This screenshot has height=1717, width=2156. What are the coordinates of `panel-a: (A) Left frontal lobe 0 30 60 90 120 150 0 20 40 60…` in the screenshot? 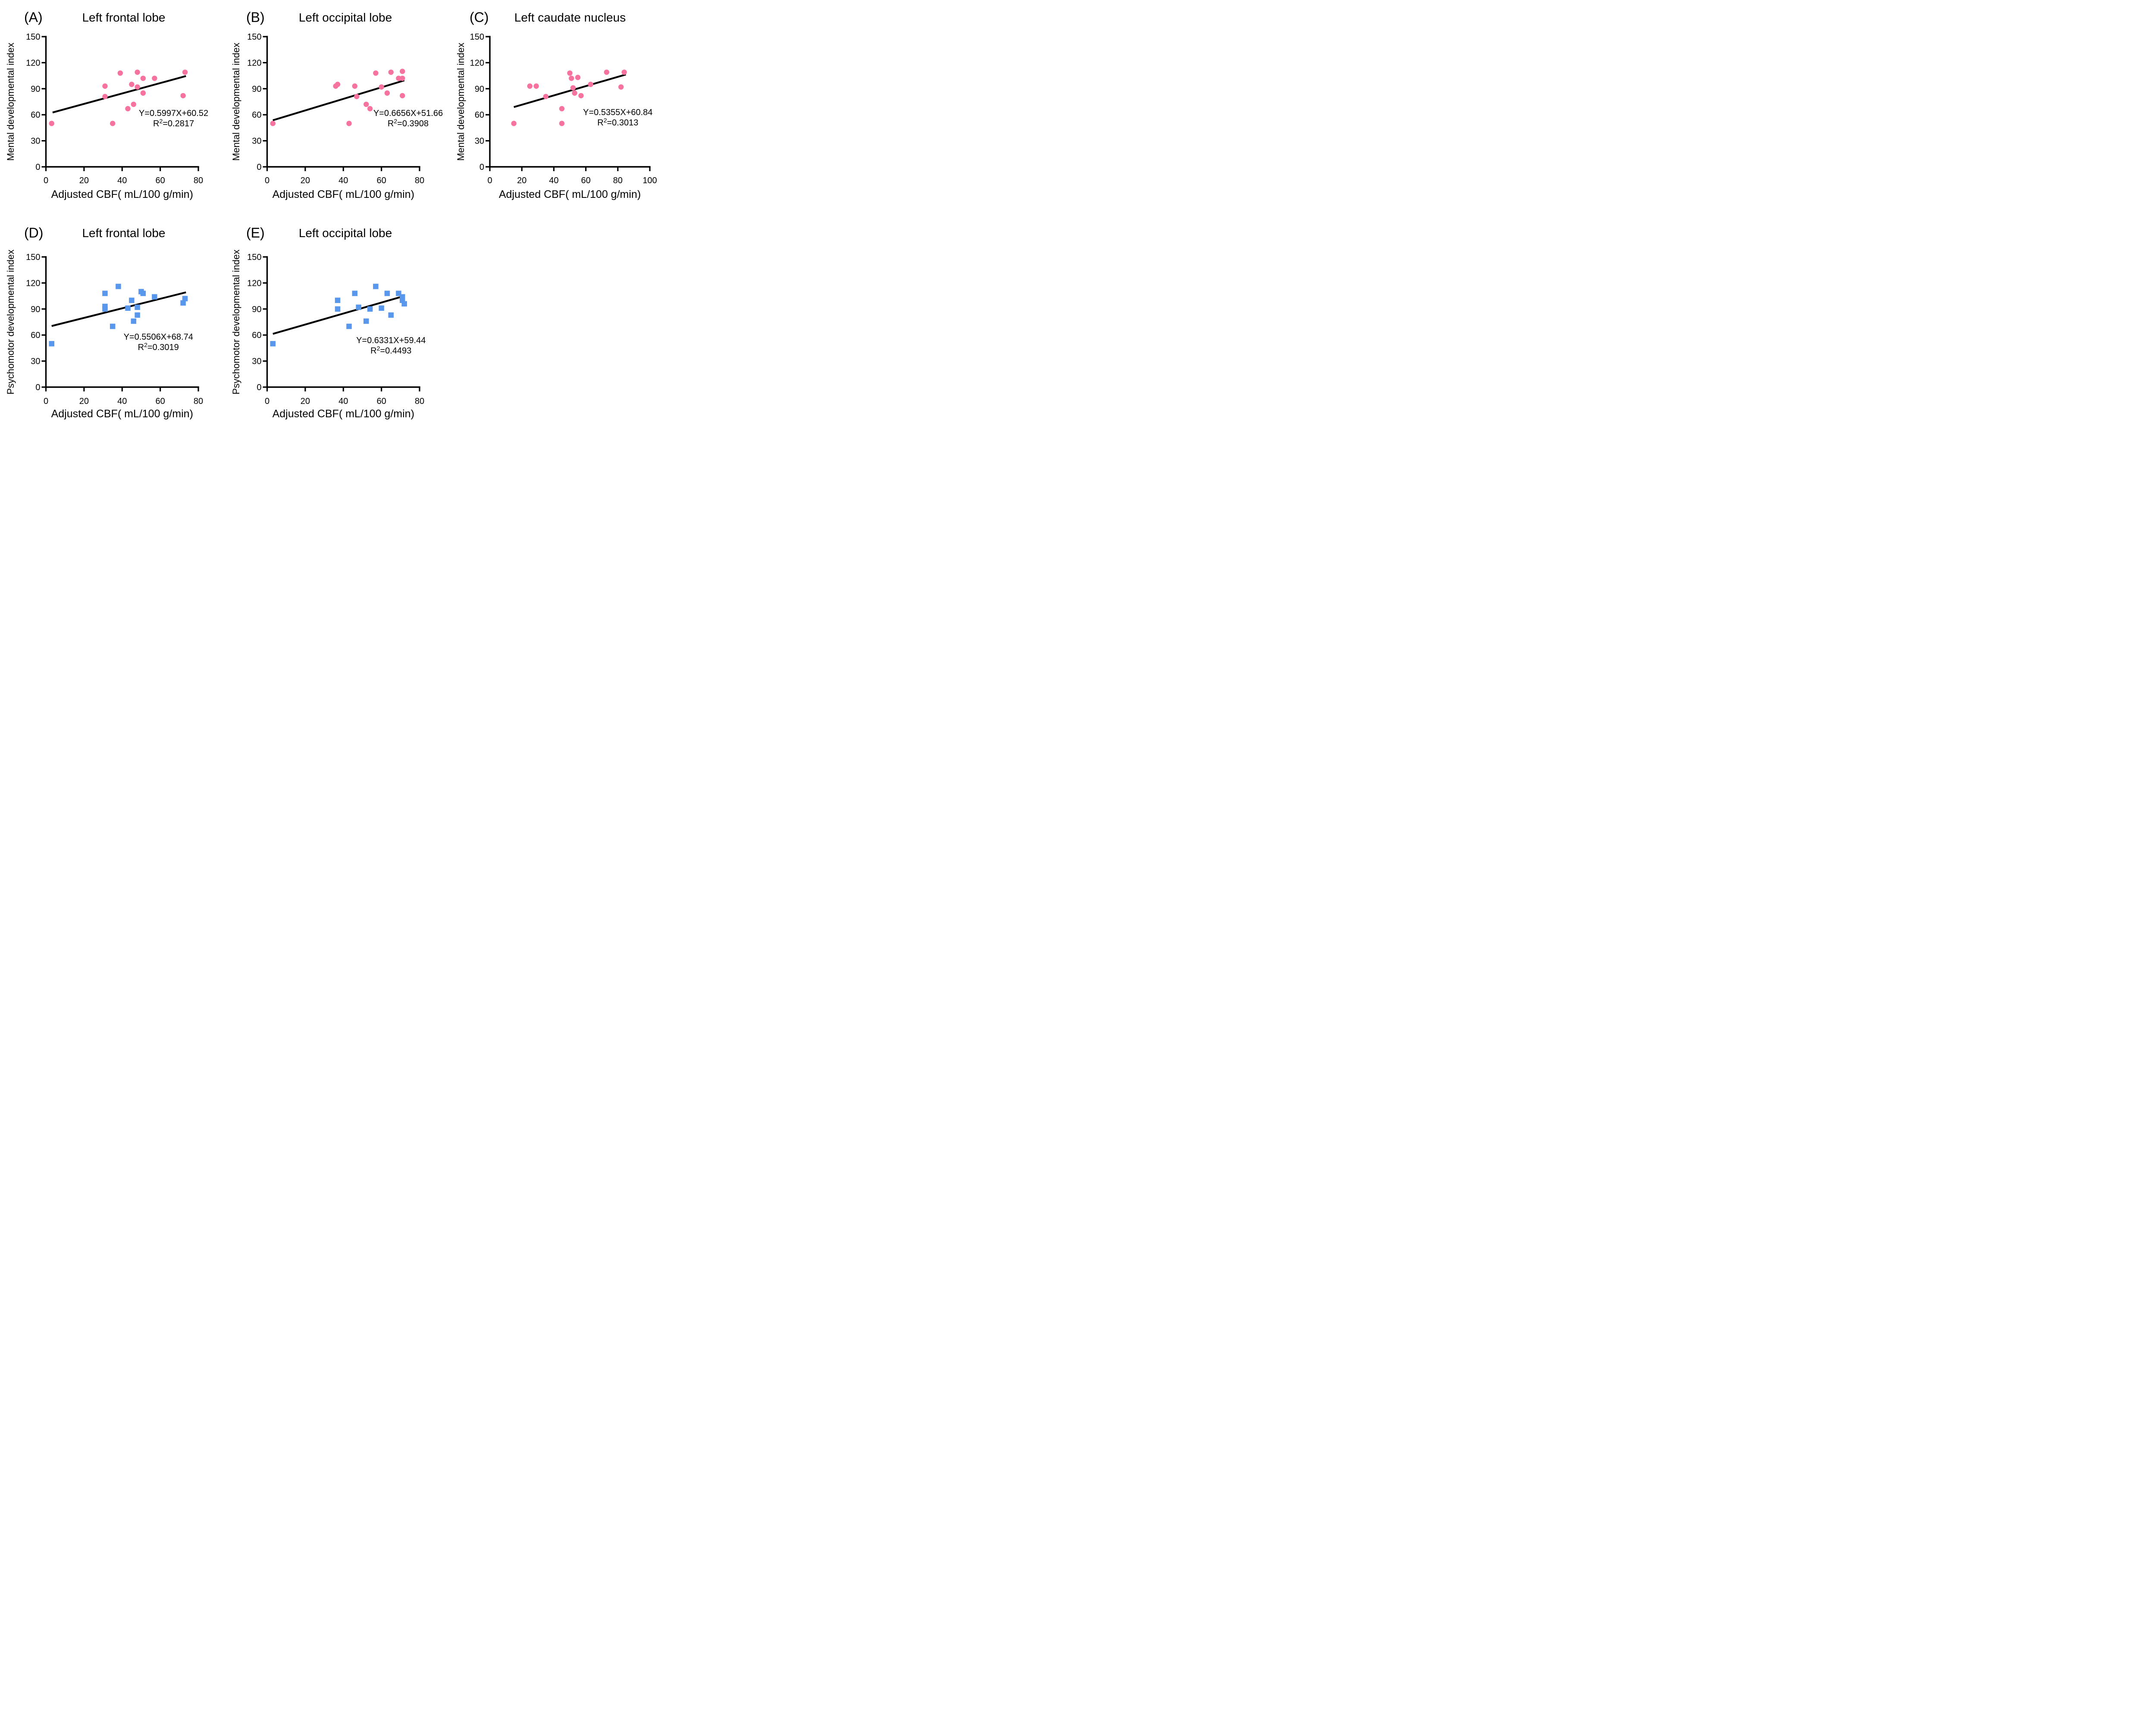 It's located at (113, 108).